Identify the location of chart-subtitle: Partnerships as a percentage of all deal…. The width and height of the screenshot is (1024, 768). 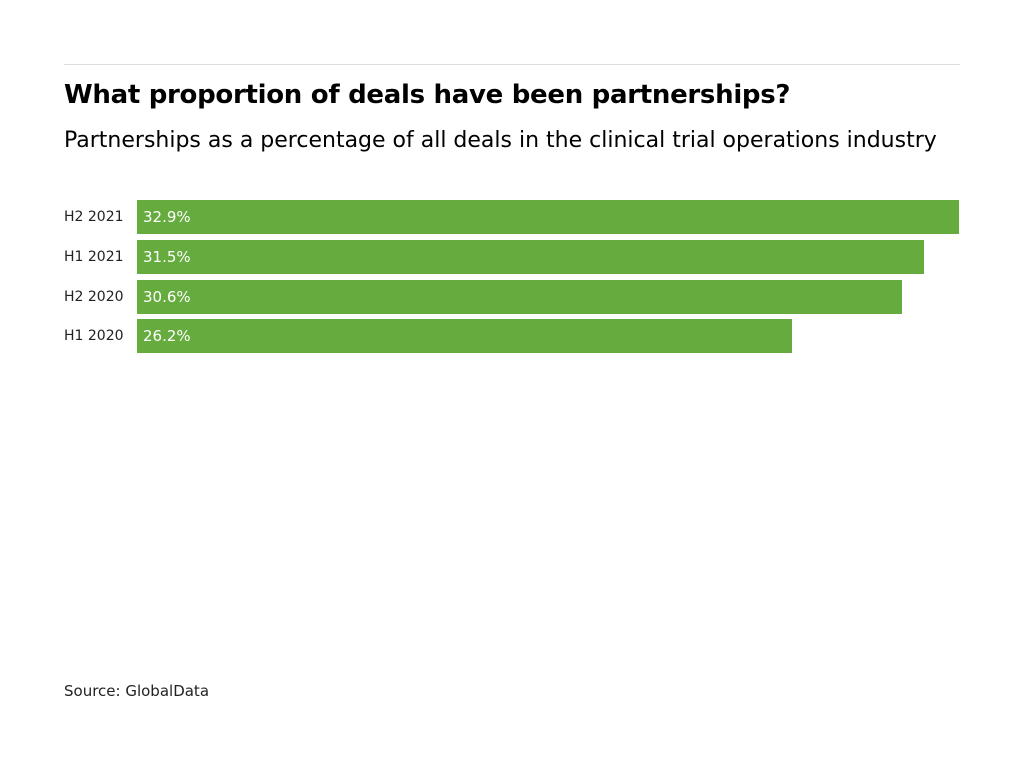
(500, 140).